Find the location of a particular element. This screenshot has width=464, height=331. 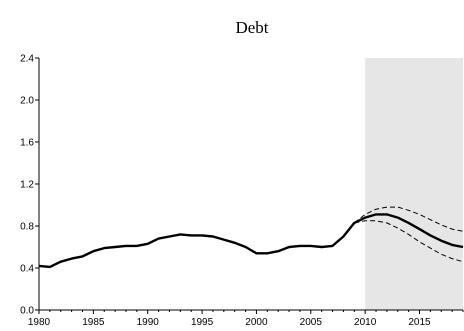

y-tick-label: 2.4 is located at coordinates (27, 59).